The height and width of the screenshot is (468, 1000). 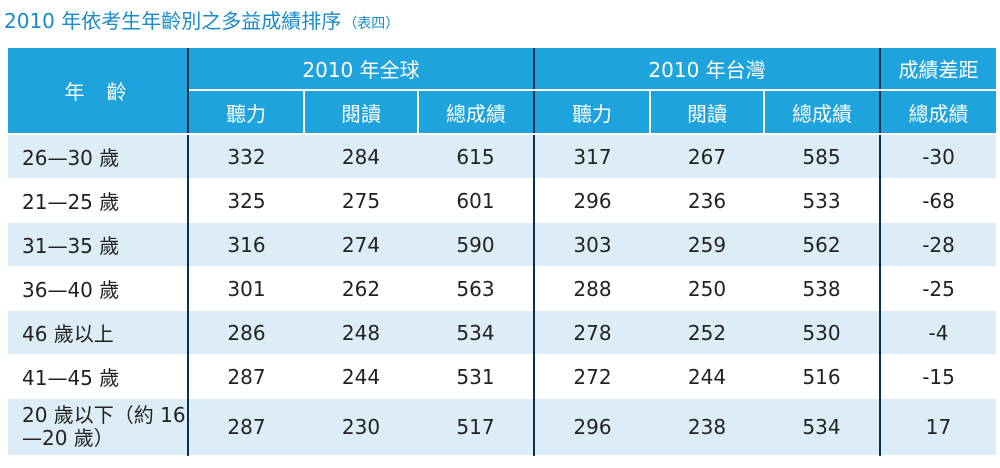 I want to click on header-gap-total: 總成績, so click(x=938, y=112).